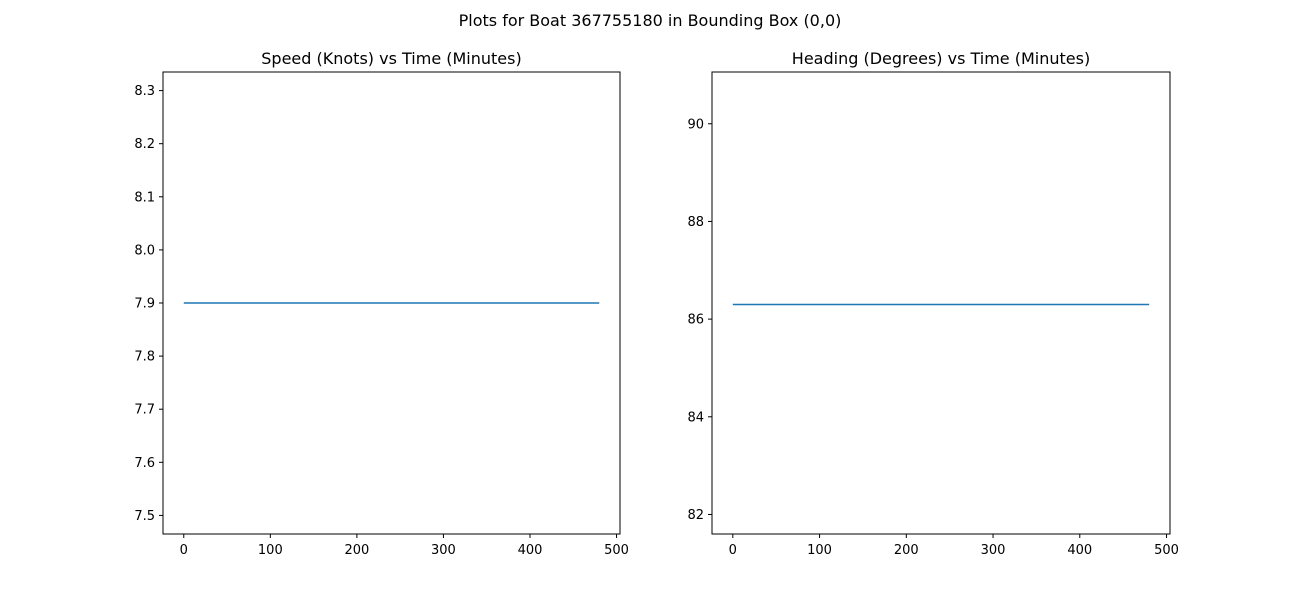 This screenshot has height=600, width=1300. Describe the element at coordinates (144, 304) in the screenshot. I see `speed-y-tick-label: 7.9` at that location.